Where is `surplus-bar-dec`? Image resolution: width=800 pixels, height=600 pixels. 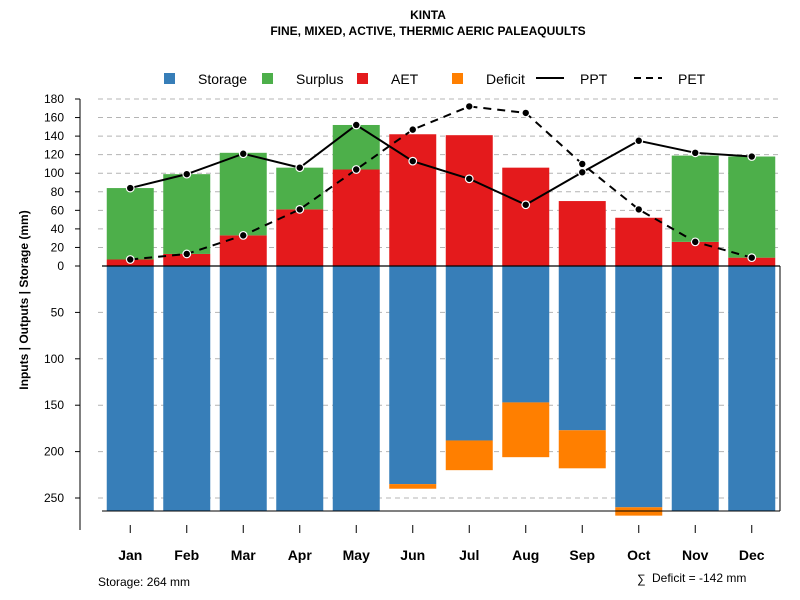 surplus-bar-dec is located at coordinates (752, 207).